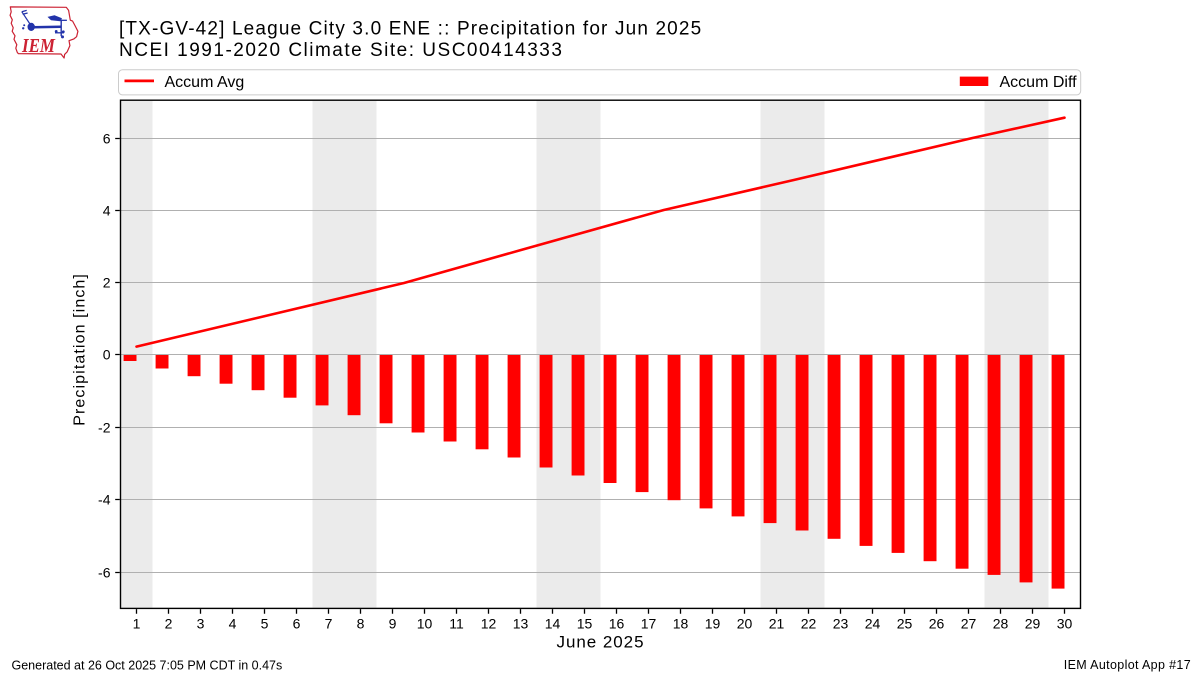 The height and width of the screenshot is (675, 1200). I want to click on svg-text: 16, so click(617, 624).